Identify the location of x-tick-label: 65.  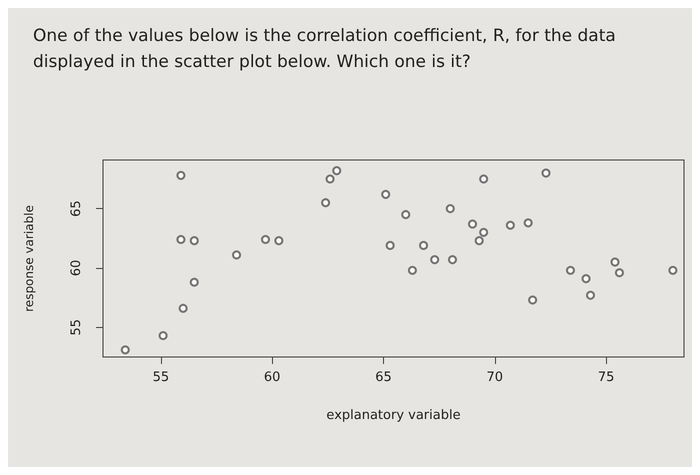
(383, 377).